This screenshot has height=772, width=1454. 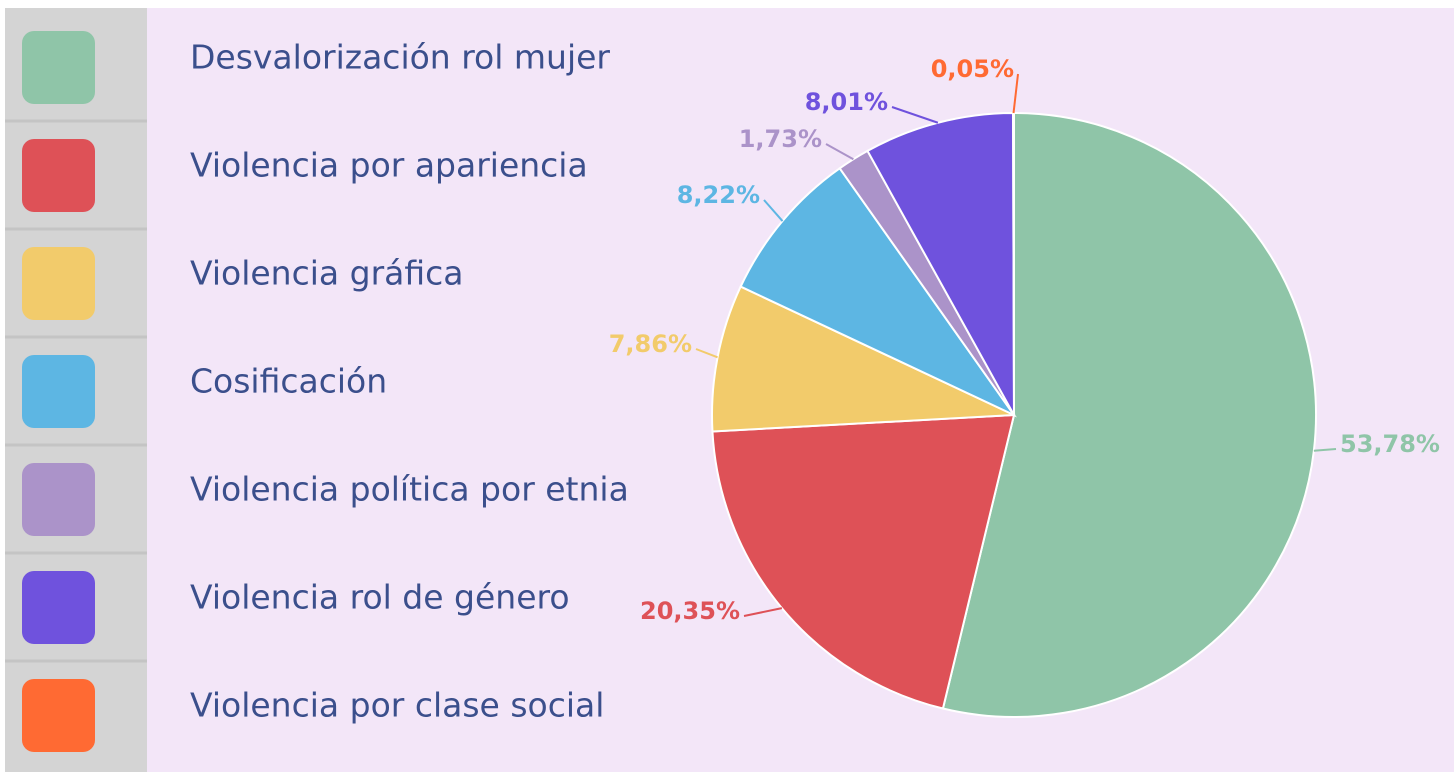 I want to click on data-label: 7,86%, so click(x=650, y=344).